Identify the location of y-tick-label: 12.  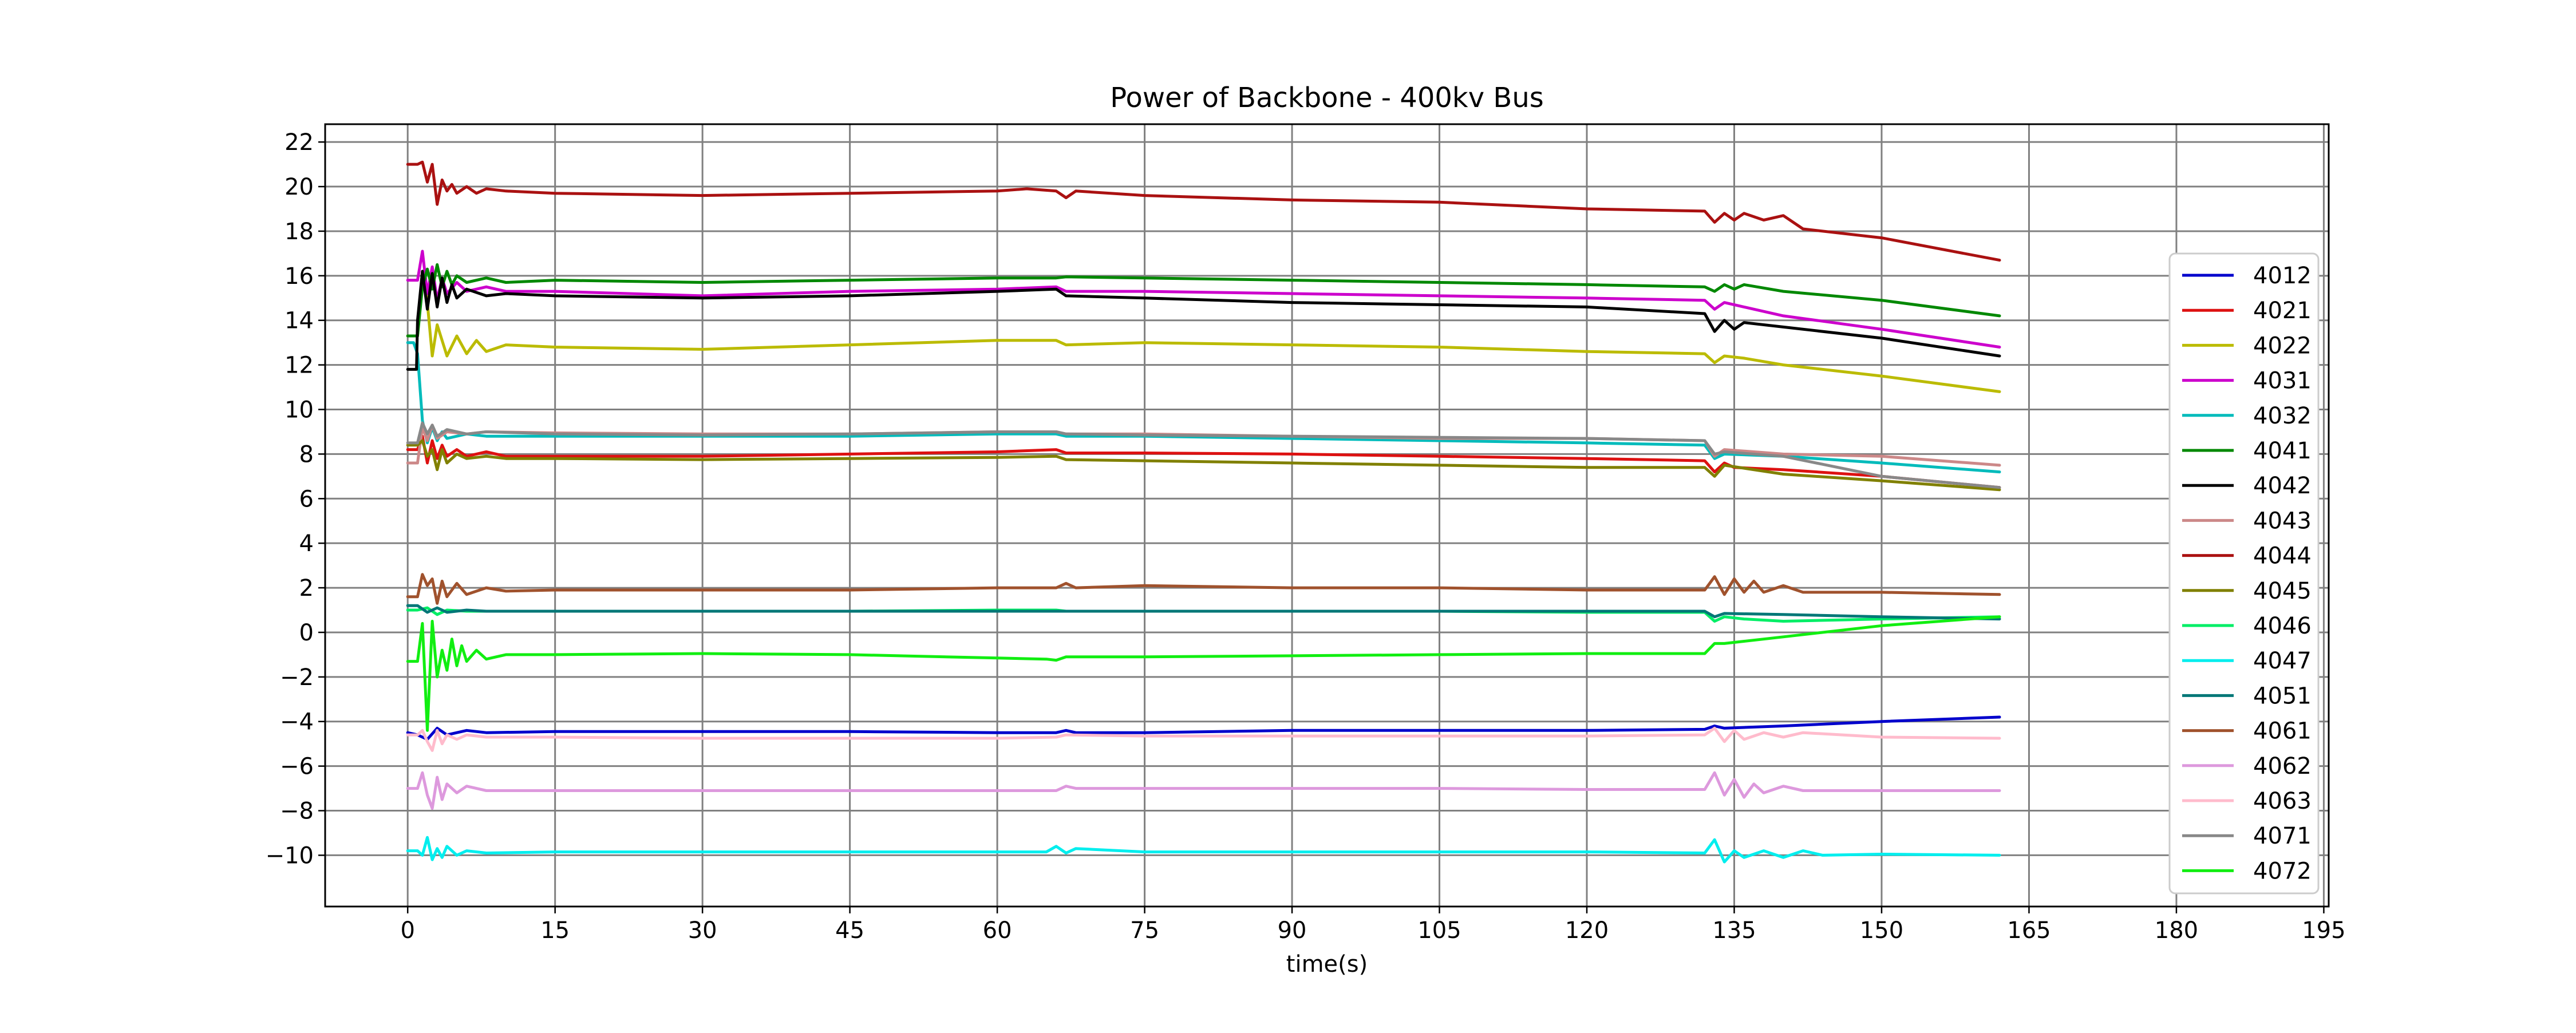
(299, 366).